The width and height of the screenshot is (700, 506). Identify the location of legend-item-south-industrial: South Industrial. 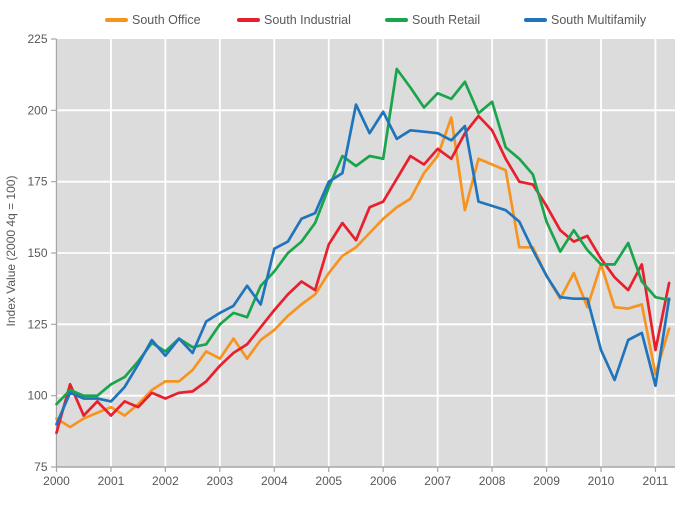
(294, 20).